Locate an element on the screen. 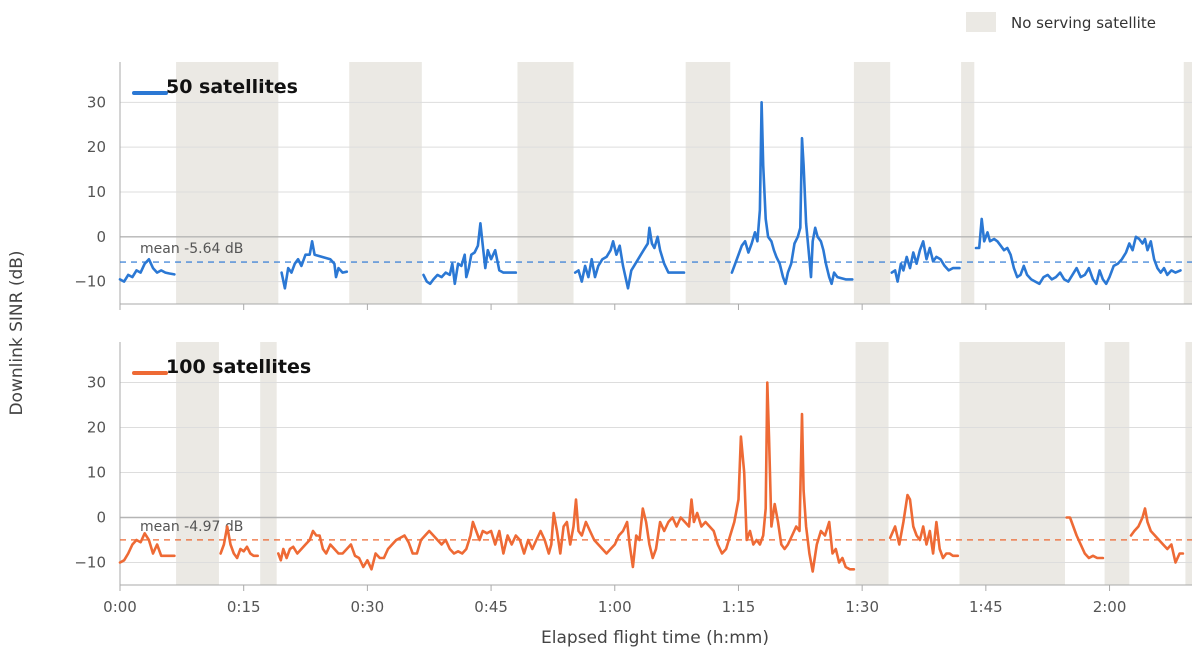  y-tick-label-50-satellites-2: 10 is located at coordinates (96, 192).